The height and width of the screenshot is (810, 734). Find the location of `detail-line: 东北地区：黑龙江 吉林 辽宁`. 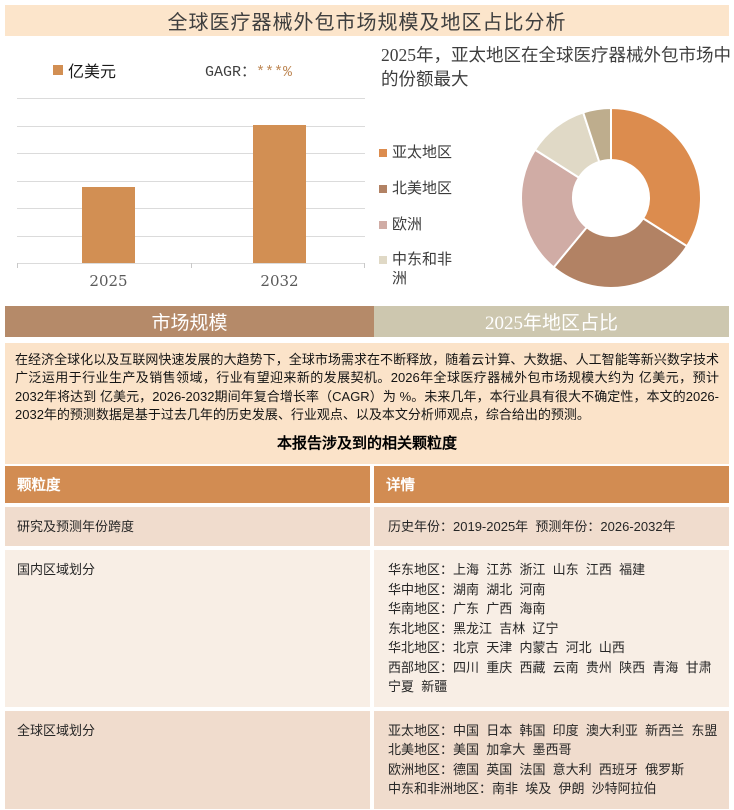

detail-line: 东北地区：黑龙江 吉林 辽宁 is located at coordinates (473, 628).